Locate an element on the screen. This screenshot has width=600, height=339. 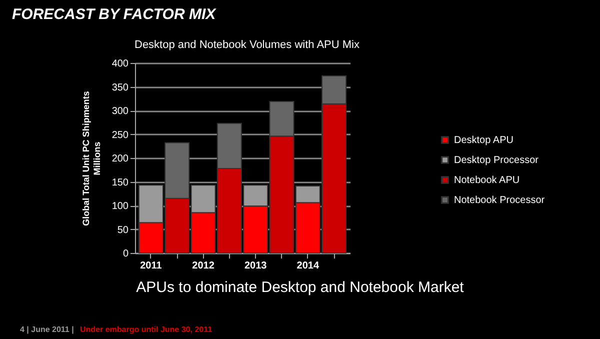
text: Under embargo until June 30, 2011 is located at coordinates (146, 329).